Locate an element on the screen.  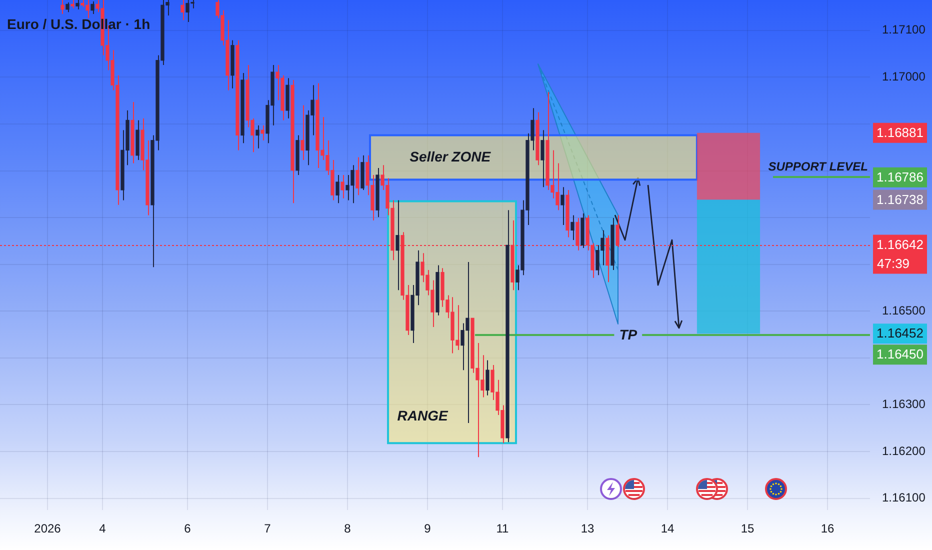
y-tick-label: 1.16100 is located at coordinates (904, 497).